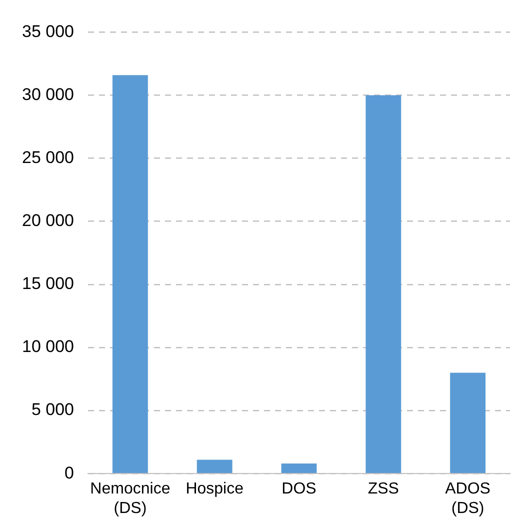  I want to click on y-tick-label: 30 000, so click(48, 94).